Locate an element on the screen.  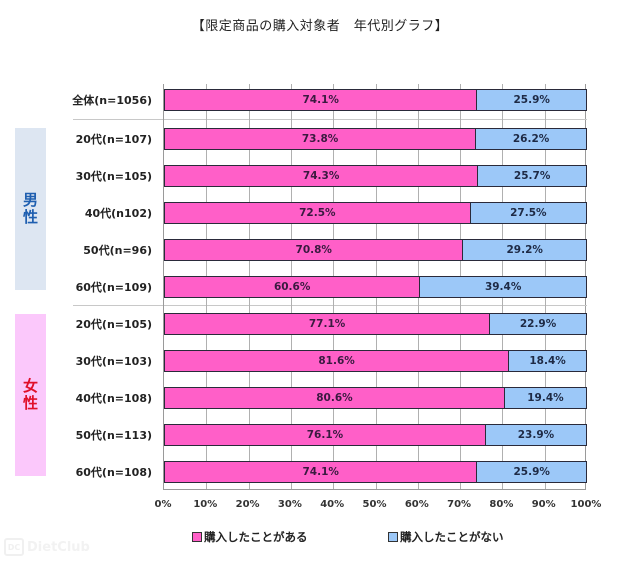
bar-segment-purchased: 60.6% is located at coordinates (292, 287).